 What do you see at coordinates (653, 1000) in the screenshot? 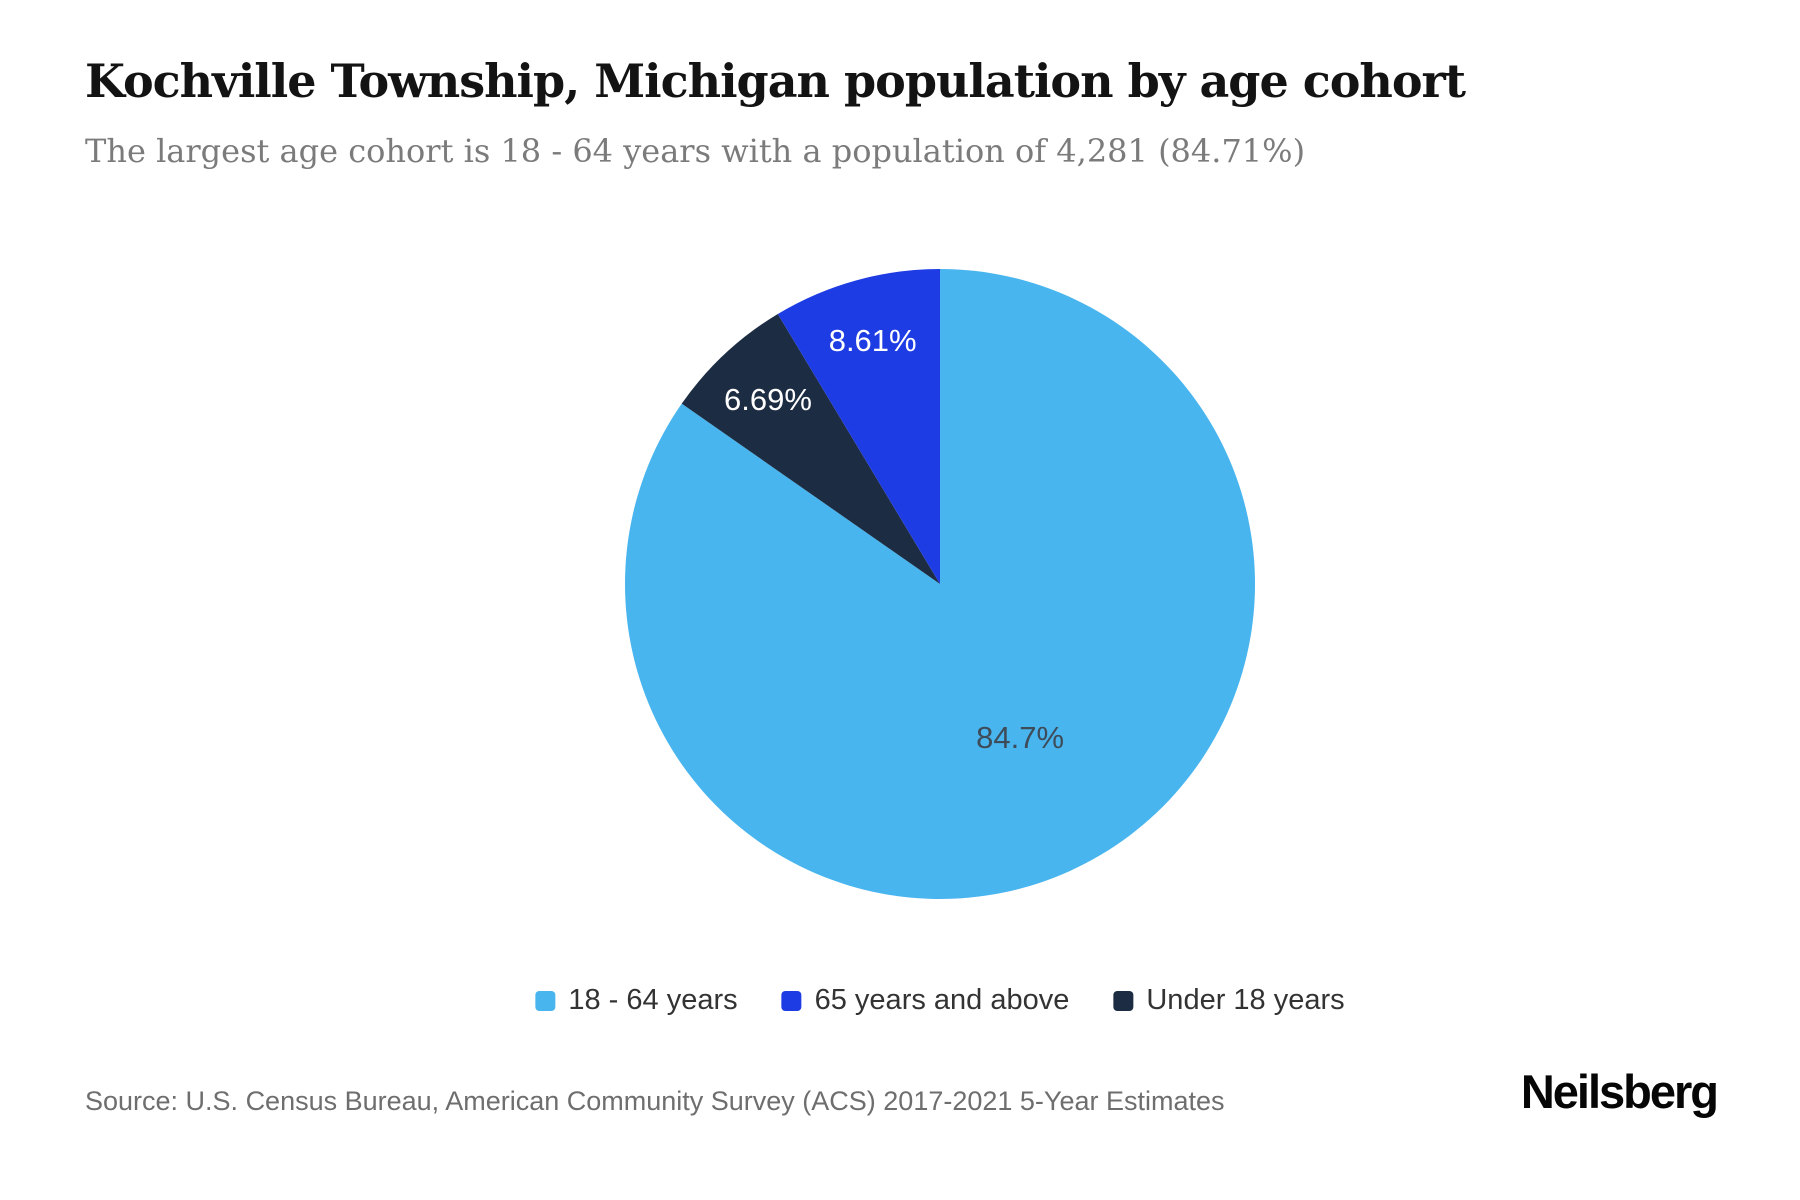
I see `legend-label: 18 - 64 years` at bounding box center [653, 1000].